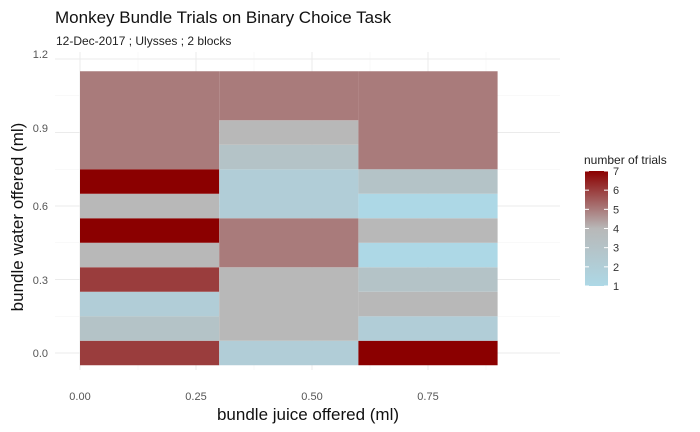  I want to click on x-tick-label: 0.00, so click(79, 397).